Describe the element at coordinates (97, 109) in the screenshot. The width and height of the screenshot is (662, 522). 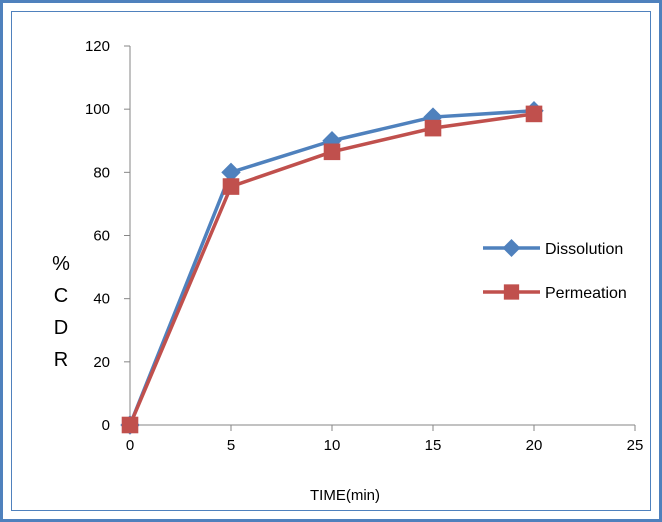
I see `y-tick-label: 100` at that location.